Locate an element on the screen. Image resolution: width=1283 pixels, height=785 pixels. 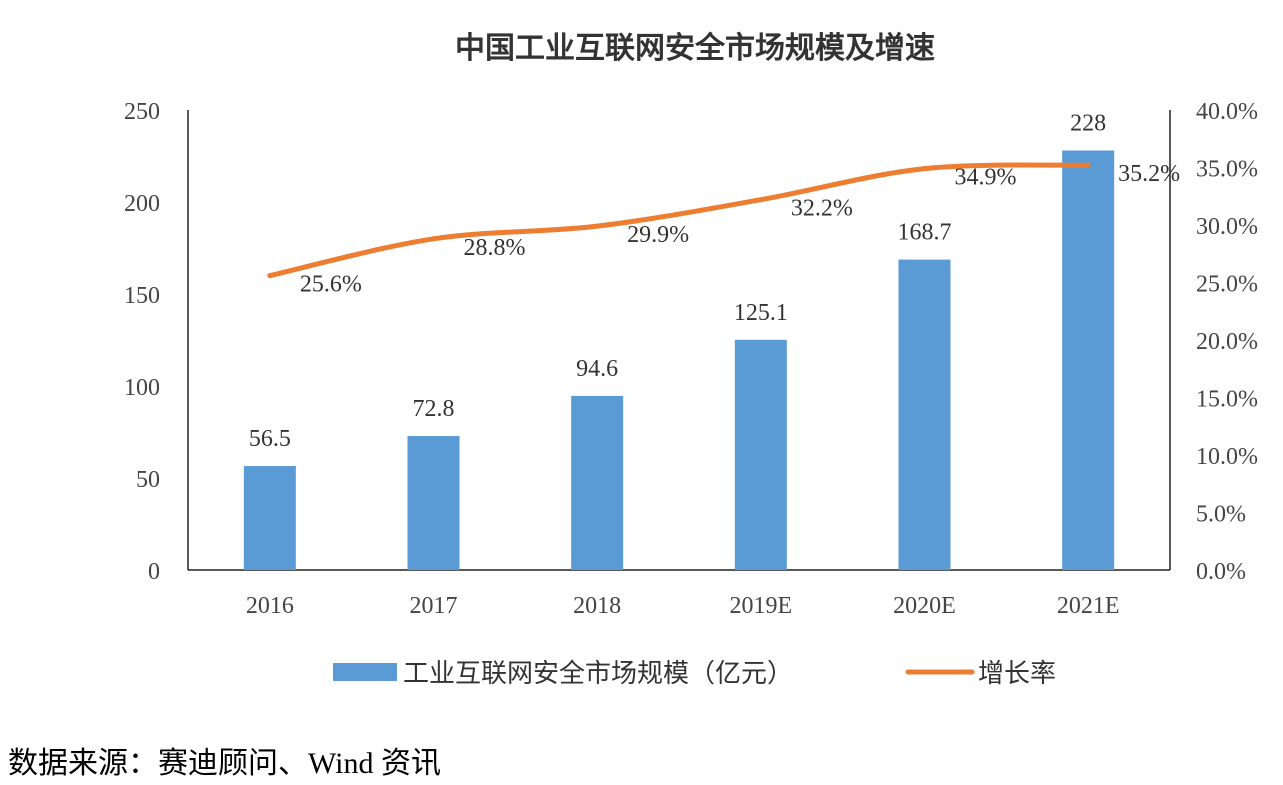
chart-title: 中国工业互联网安全市场规模及增速 is located at coordinates (695, 48).